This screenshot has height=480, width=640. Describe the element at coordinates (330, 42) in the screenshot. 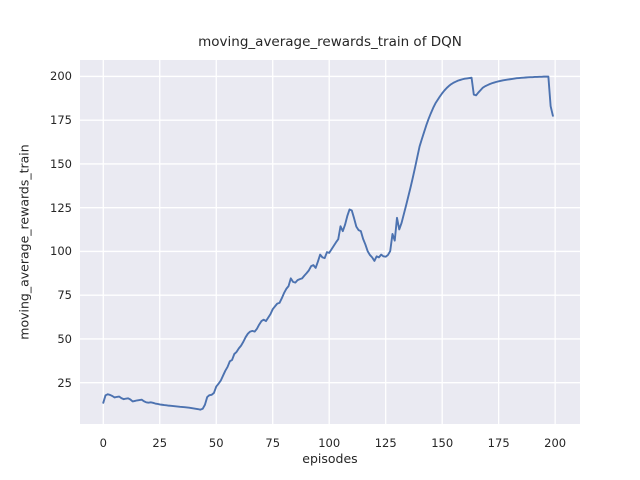

I see `chart-title: moving_average_rewards_train of DQN` at that location.